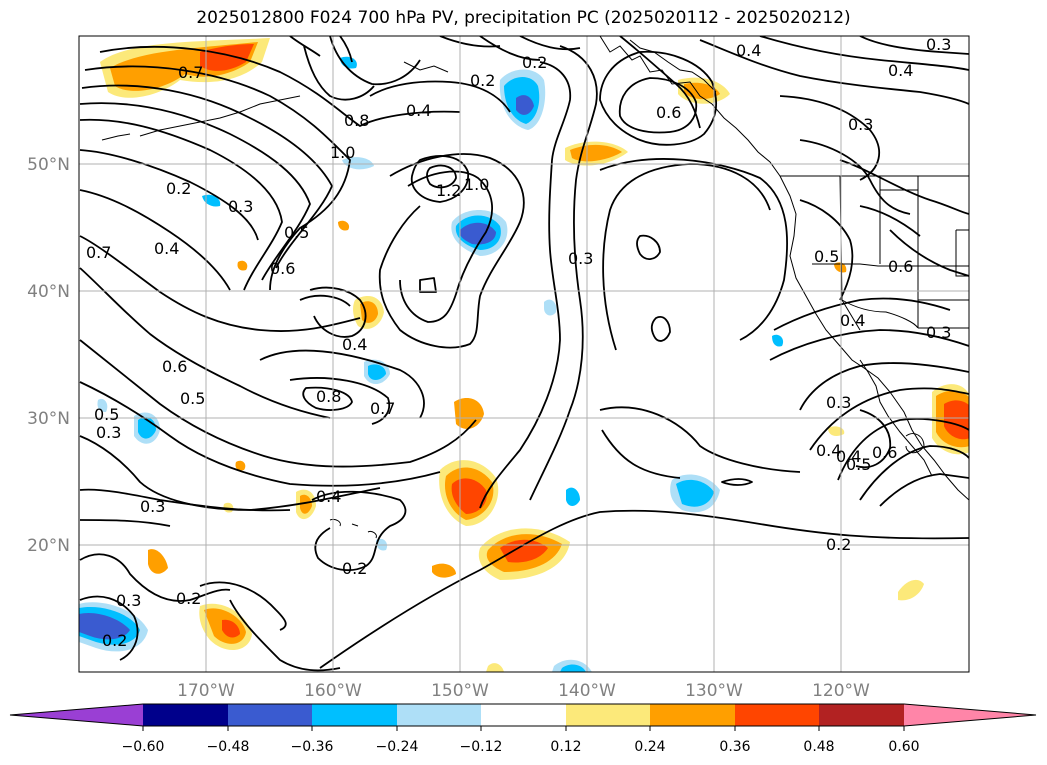  I want to click on colorbar-tick-label: 0.48, so click(818, 747).